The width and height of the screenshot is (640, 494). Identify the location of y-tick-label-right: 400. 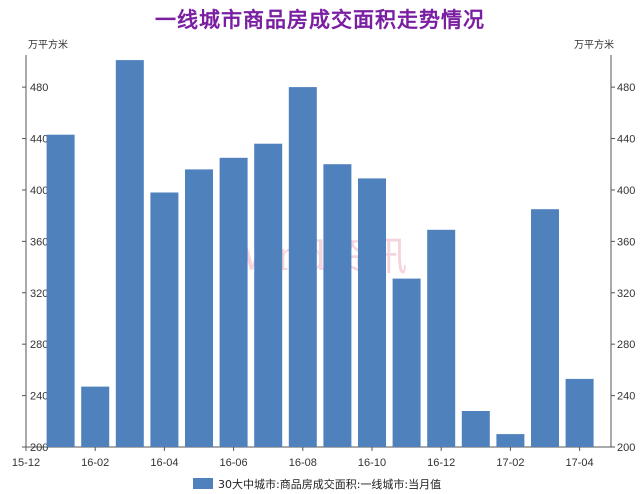
(626, 191).